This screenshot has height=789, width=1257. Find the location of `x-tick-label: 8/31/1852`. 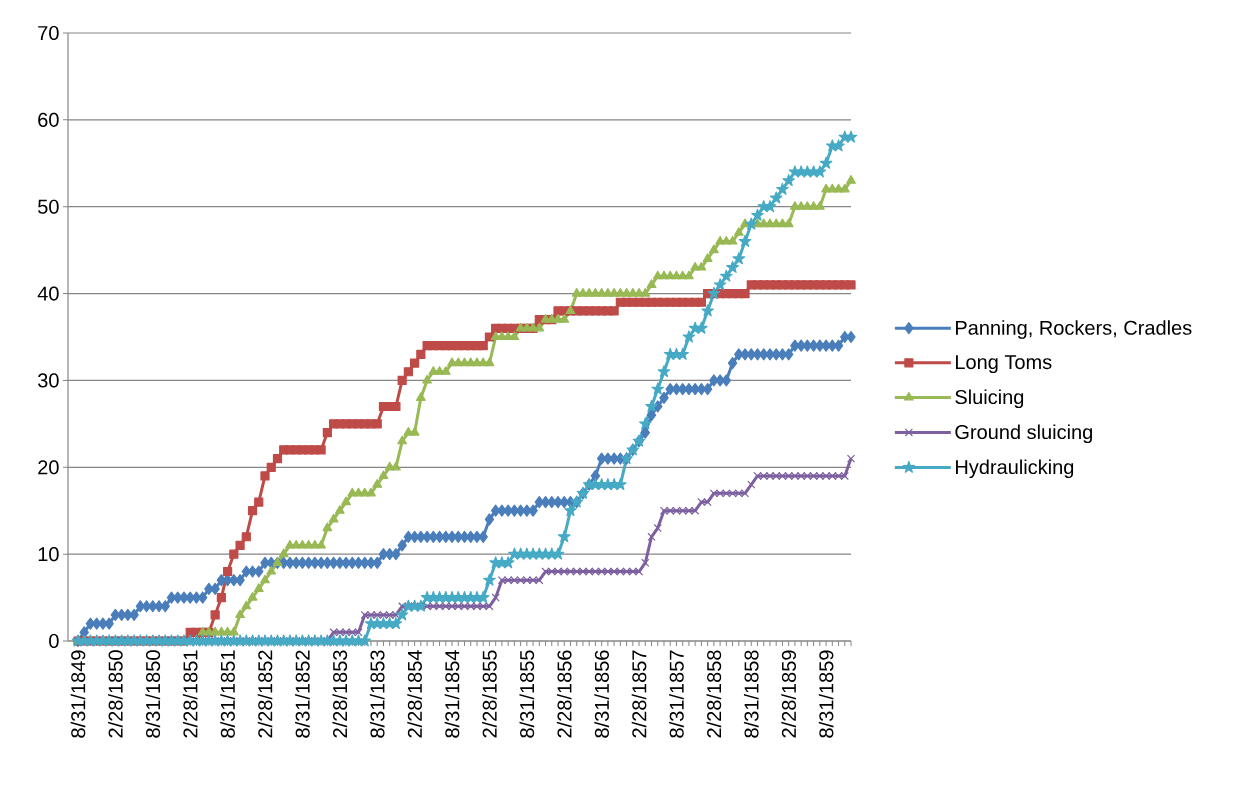

x-tick-label: 8/31/1852 is located at coordinates (302, 694).